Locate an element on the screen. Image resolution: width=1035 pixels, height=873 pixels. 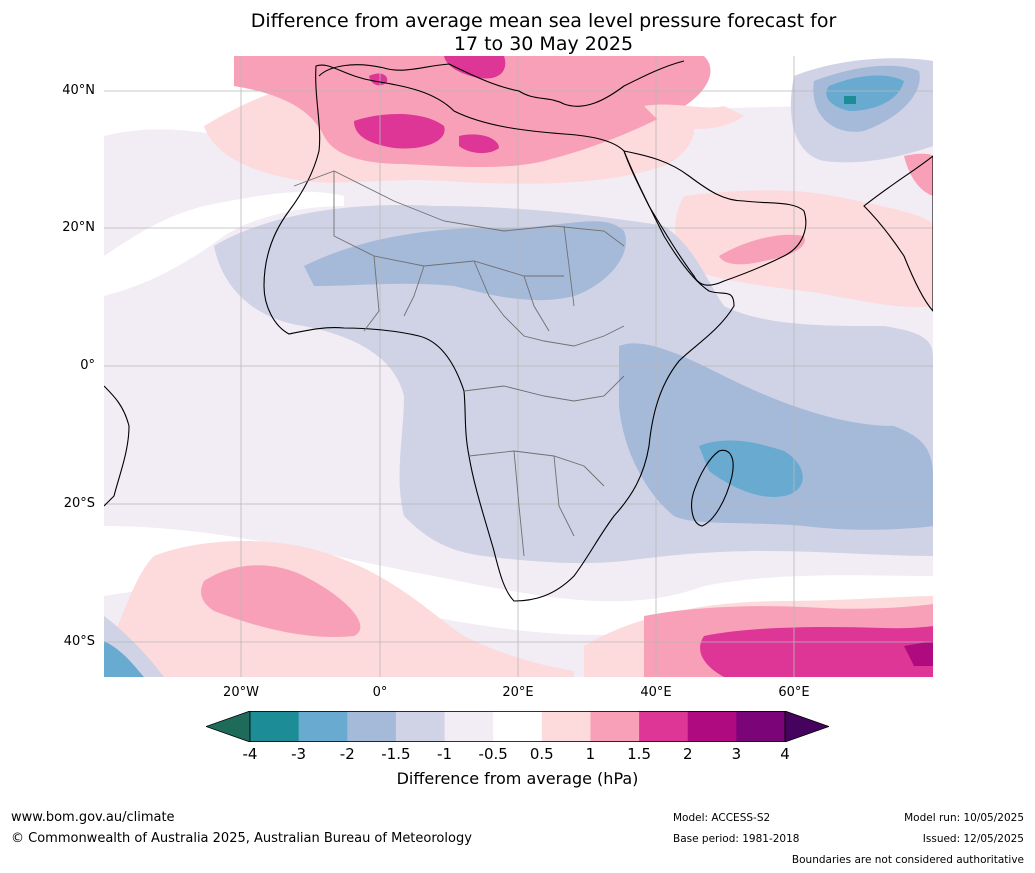
colorbar-label: Difference from average (hPa) is located at coordinates (517, 778).